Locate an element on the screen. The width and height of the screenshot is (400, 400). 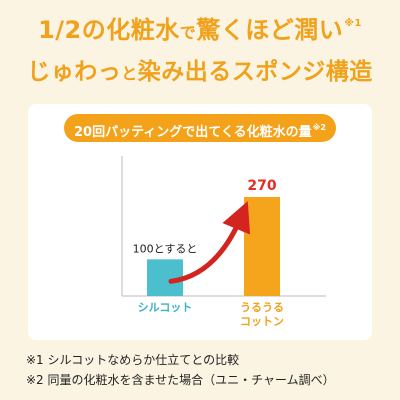
chart-banner: 20回パッティングで出てくる化粧水の量※2 is located at coordinates (200, 128).